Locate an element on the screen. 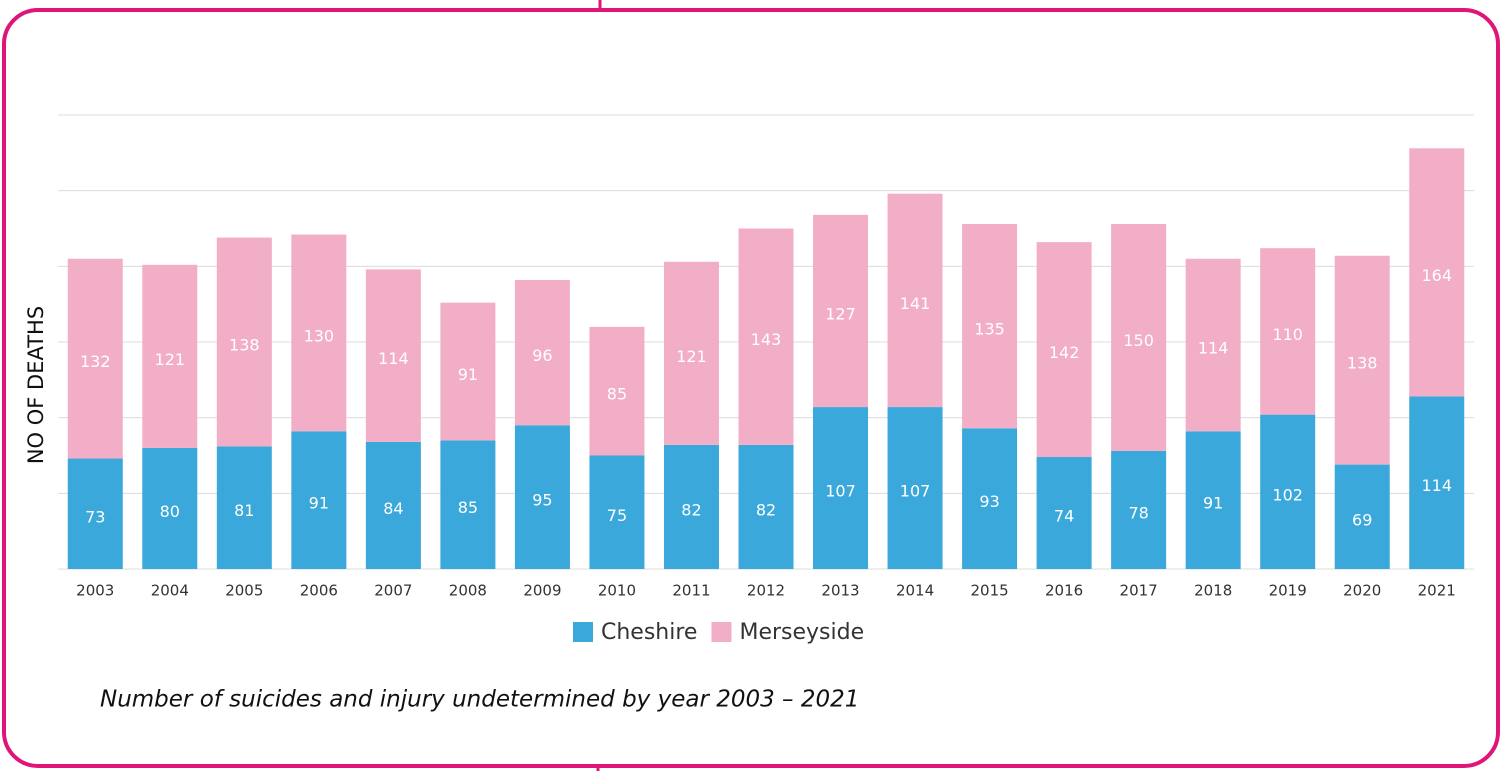 This screenshot has height=771, width=1504. y-axis-label: NO OF DEATHS is located at coordinates (36, 385).